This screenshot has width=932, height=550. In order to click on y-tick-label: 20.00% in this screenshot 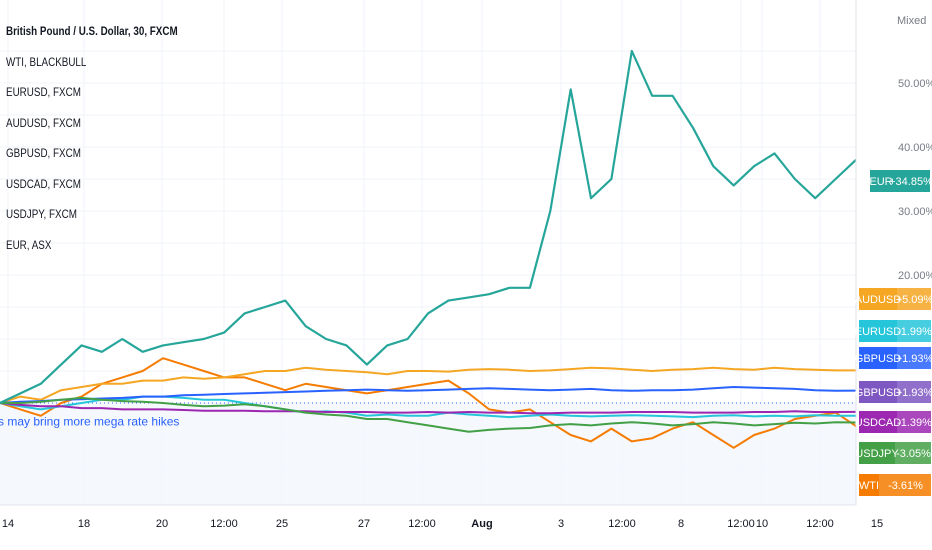, I will do `click(915, 276)`.